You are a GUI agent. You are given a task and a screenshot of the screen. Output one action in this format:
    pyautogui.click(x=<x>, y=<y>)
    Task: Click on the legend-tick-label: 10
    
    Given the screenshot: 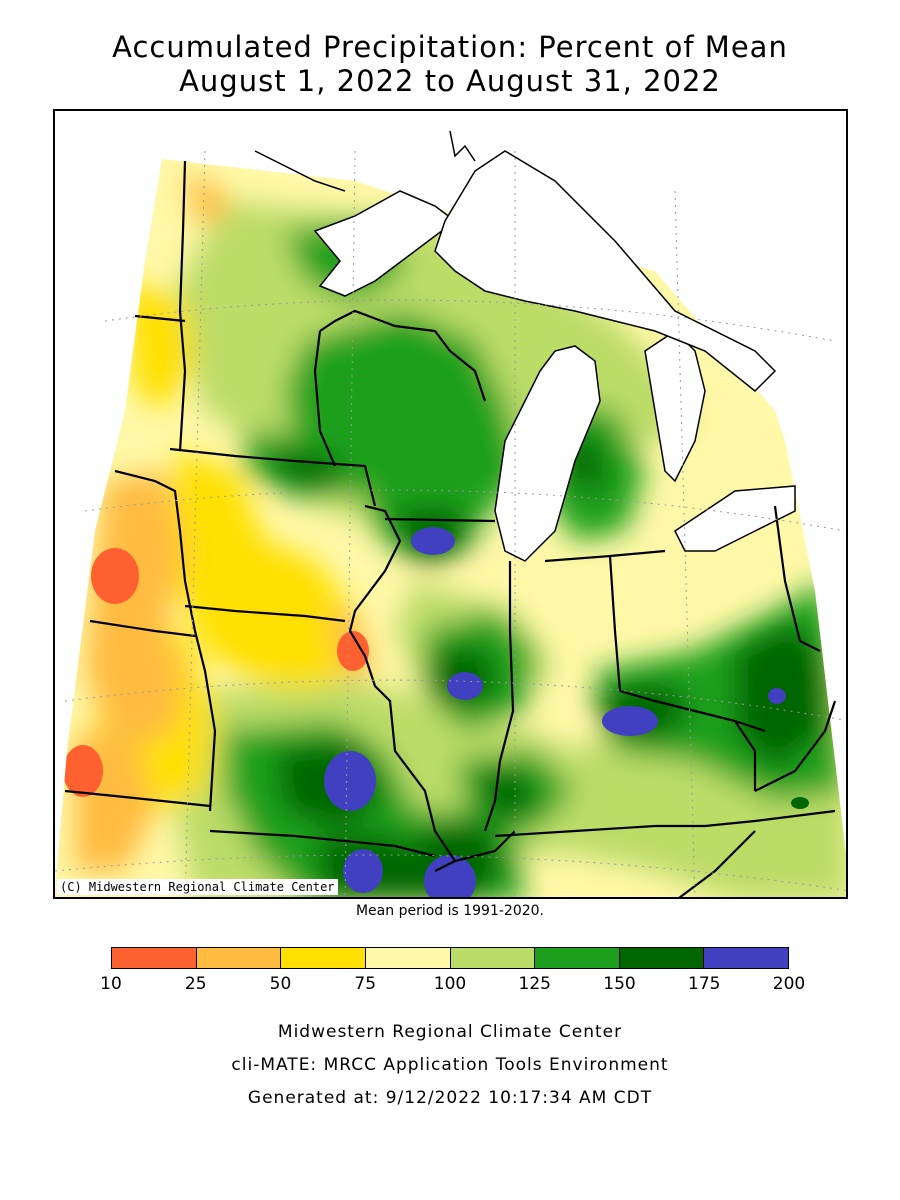 What is the action you would take?
    pyautogui.click(x=111, y=984)
    